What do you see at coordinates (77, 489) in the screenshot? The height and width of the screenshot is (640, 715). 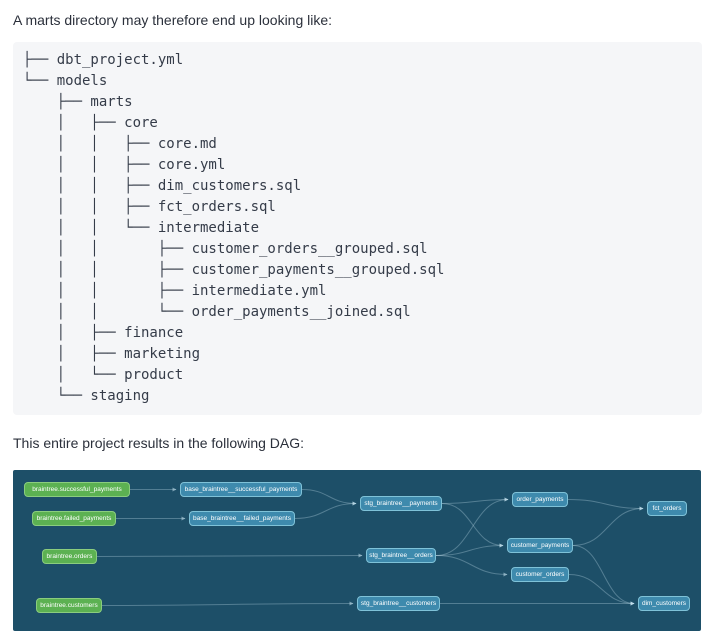 I see `dag-node-src_successful_payments: braintree.successful_payments` at bounding box center [77, 489].